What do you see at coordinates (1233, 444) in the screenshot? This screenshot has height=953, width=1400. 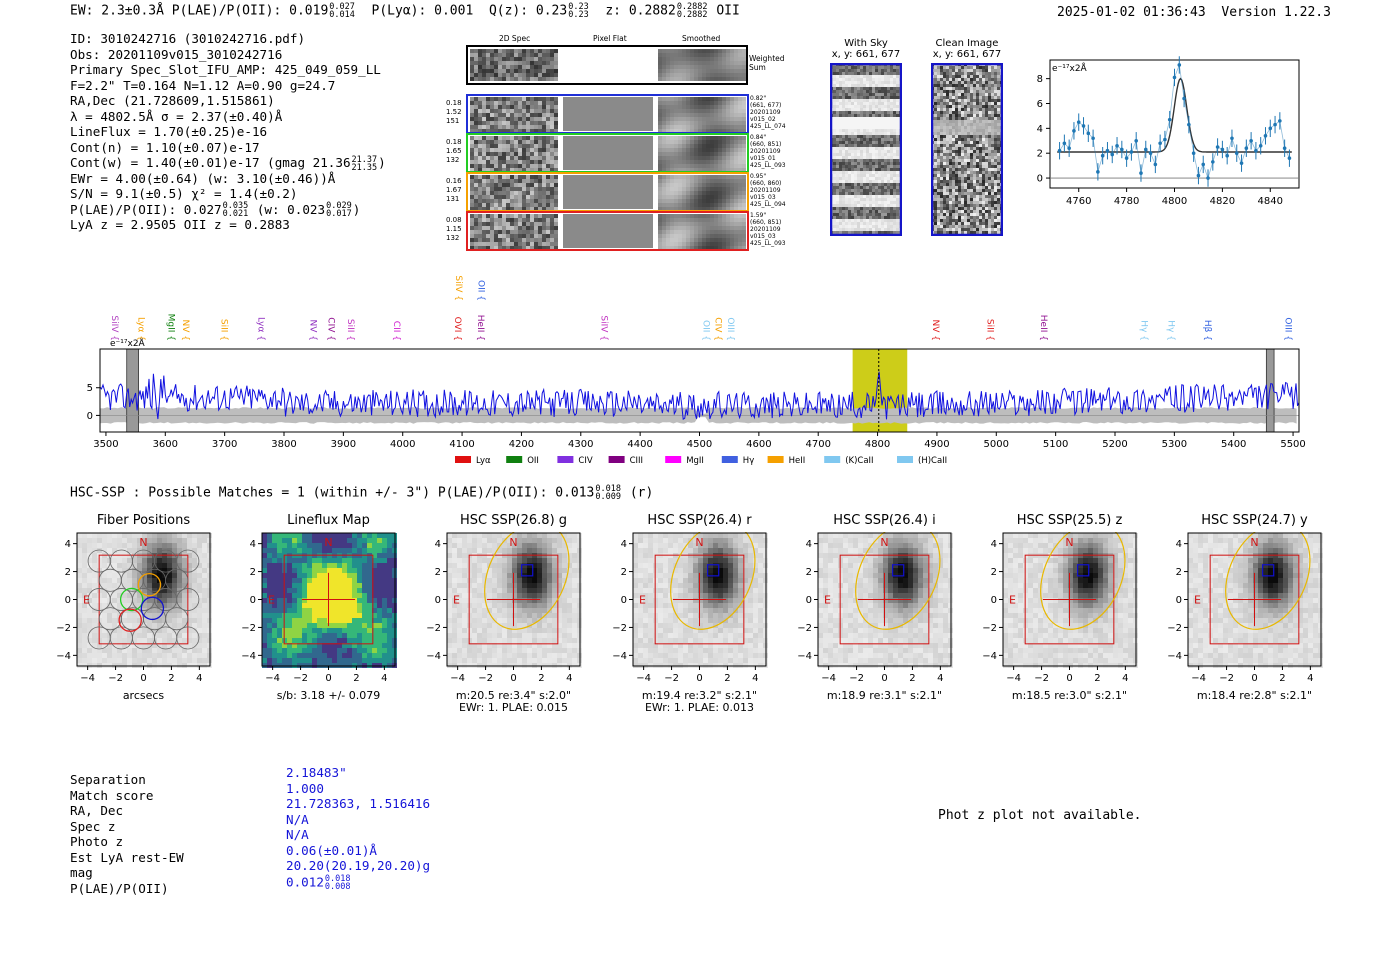 I see `spectrum-x-tick-label: 5400` at bounding box center [1233, 444].